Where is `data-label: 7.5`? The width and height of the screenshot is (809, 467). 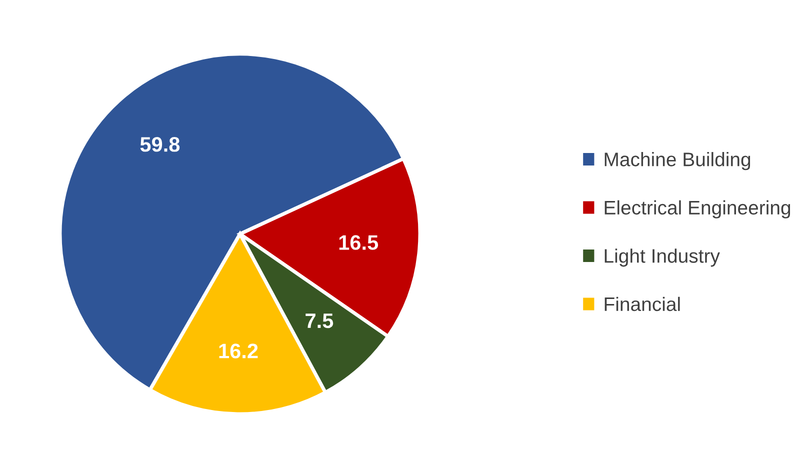 data-label: 7.5 is located at coordinates (320, 321).